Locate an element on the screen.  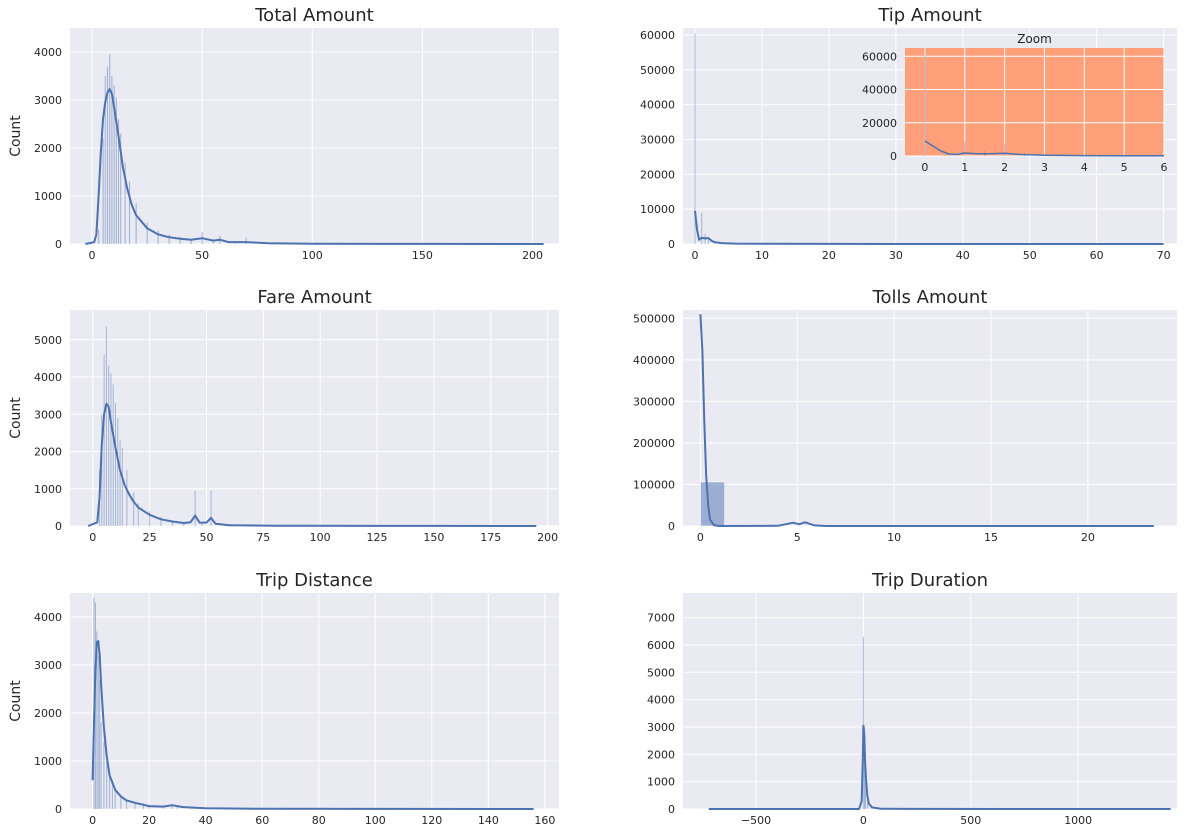
x-tick-label: 25 is located at coordinates (150, 537).